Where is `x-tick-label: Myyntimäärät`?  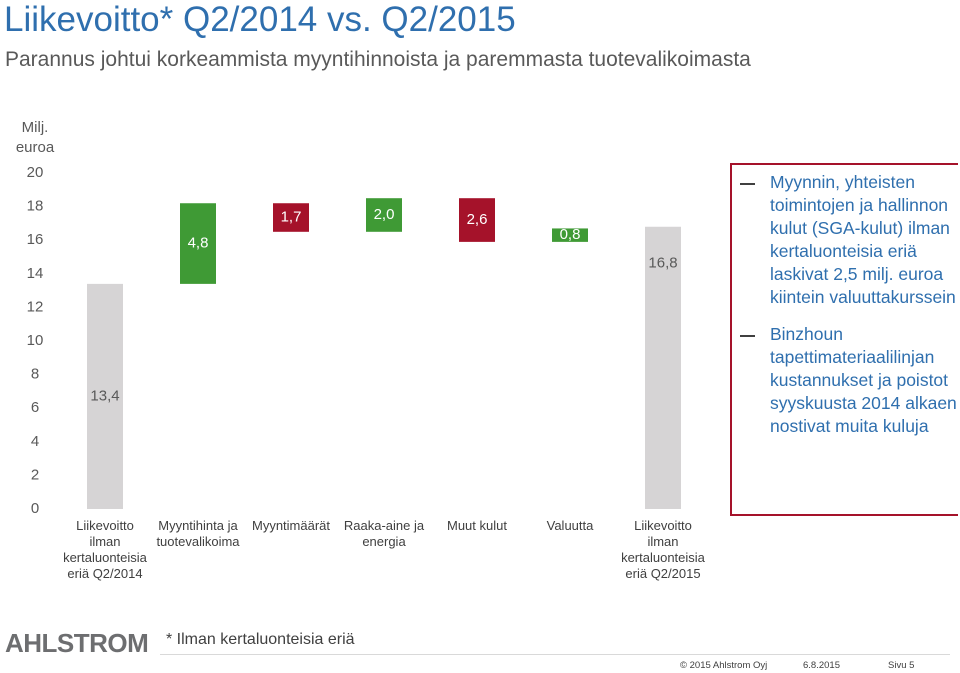
x-tick-label: Myyntimäärät is located at coordinates (291, 525).